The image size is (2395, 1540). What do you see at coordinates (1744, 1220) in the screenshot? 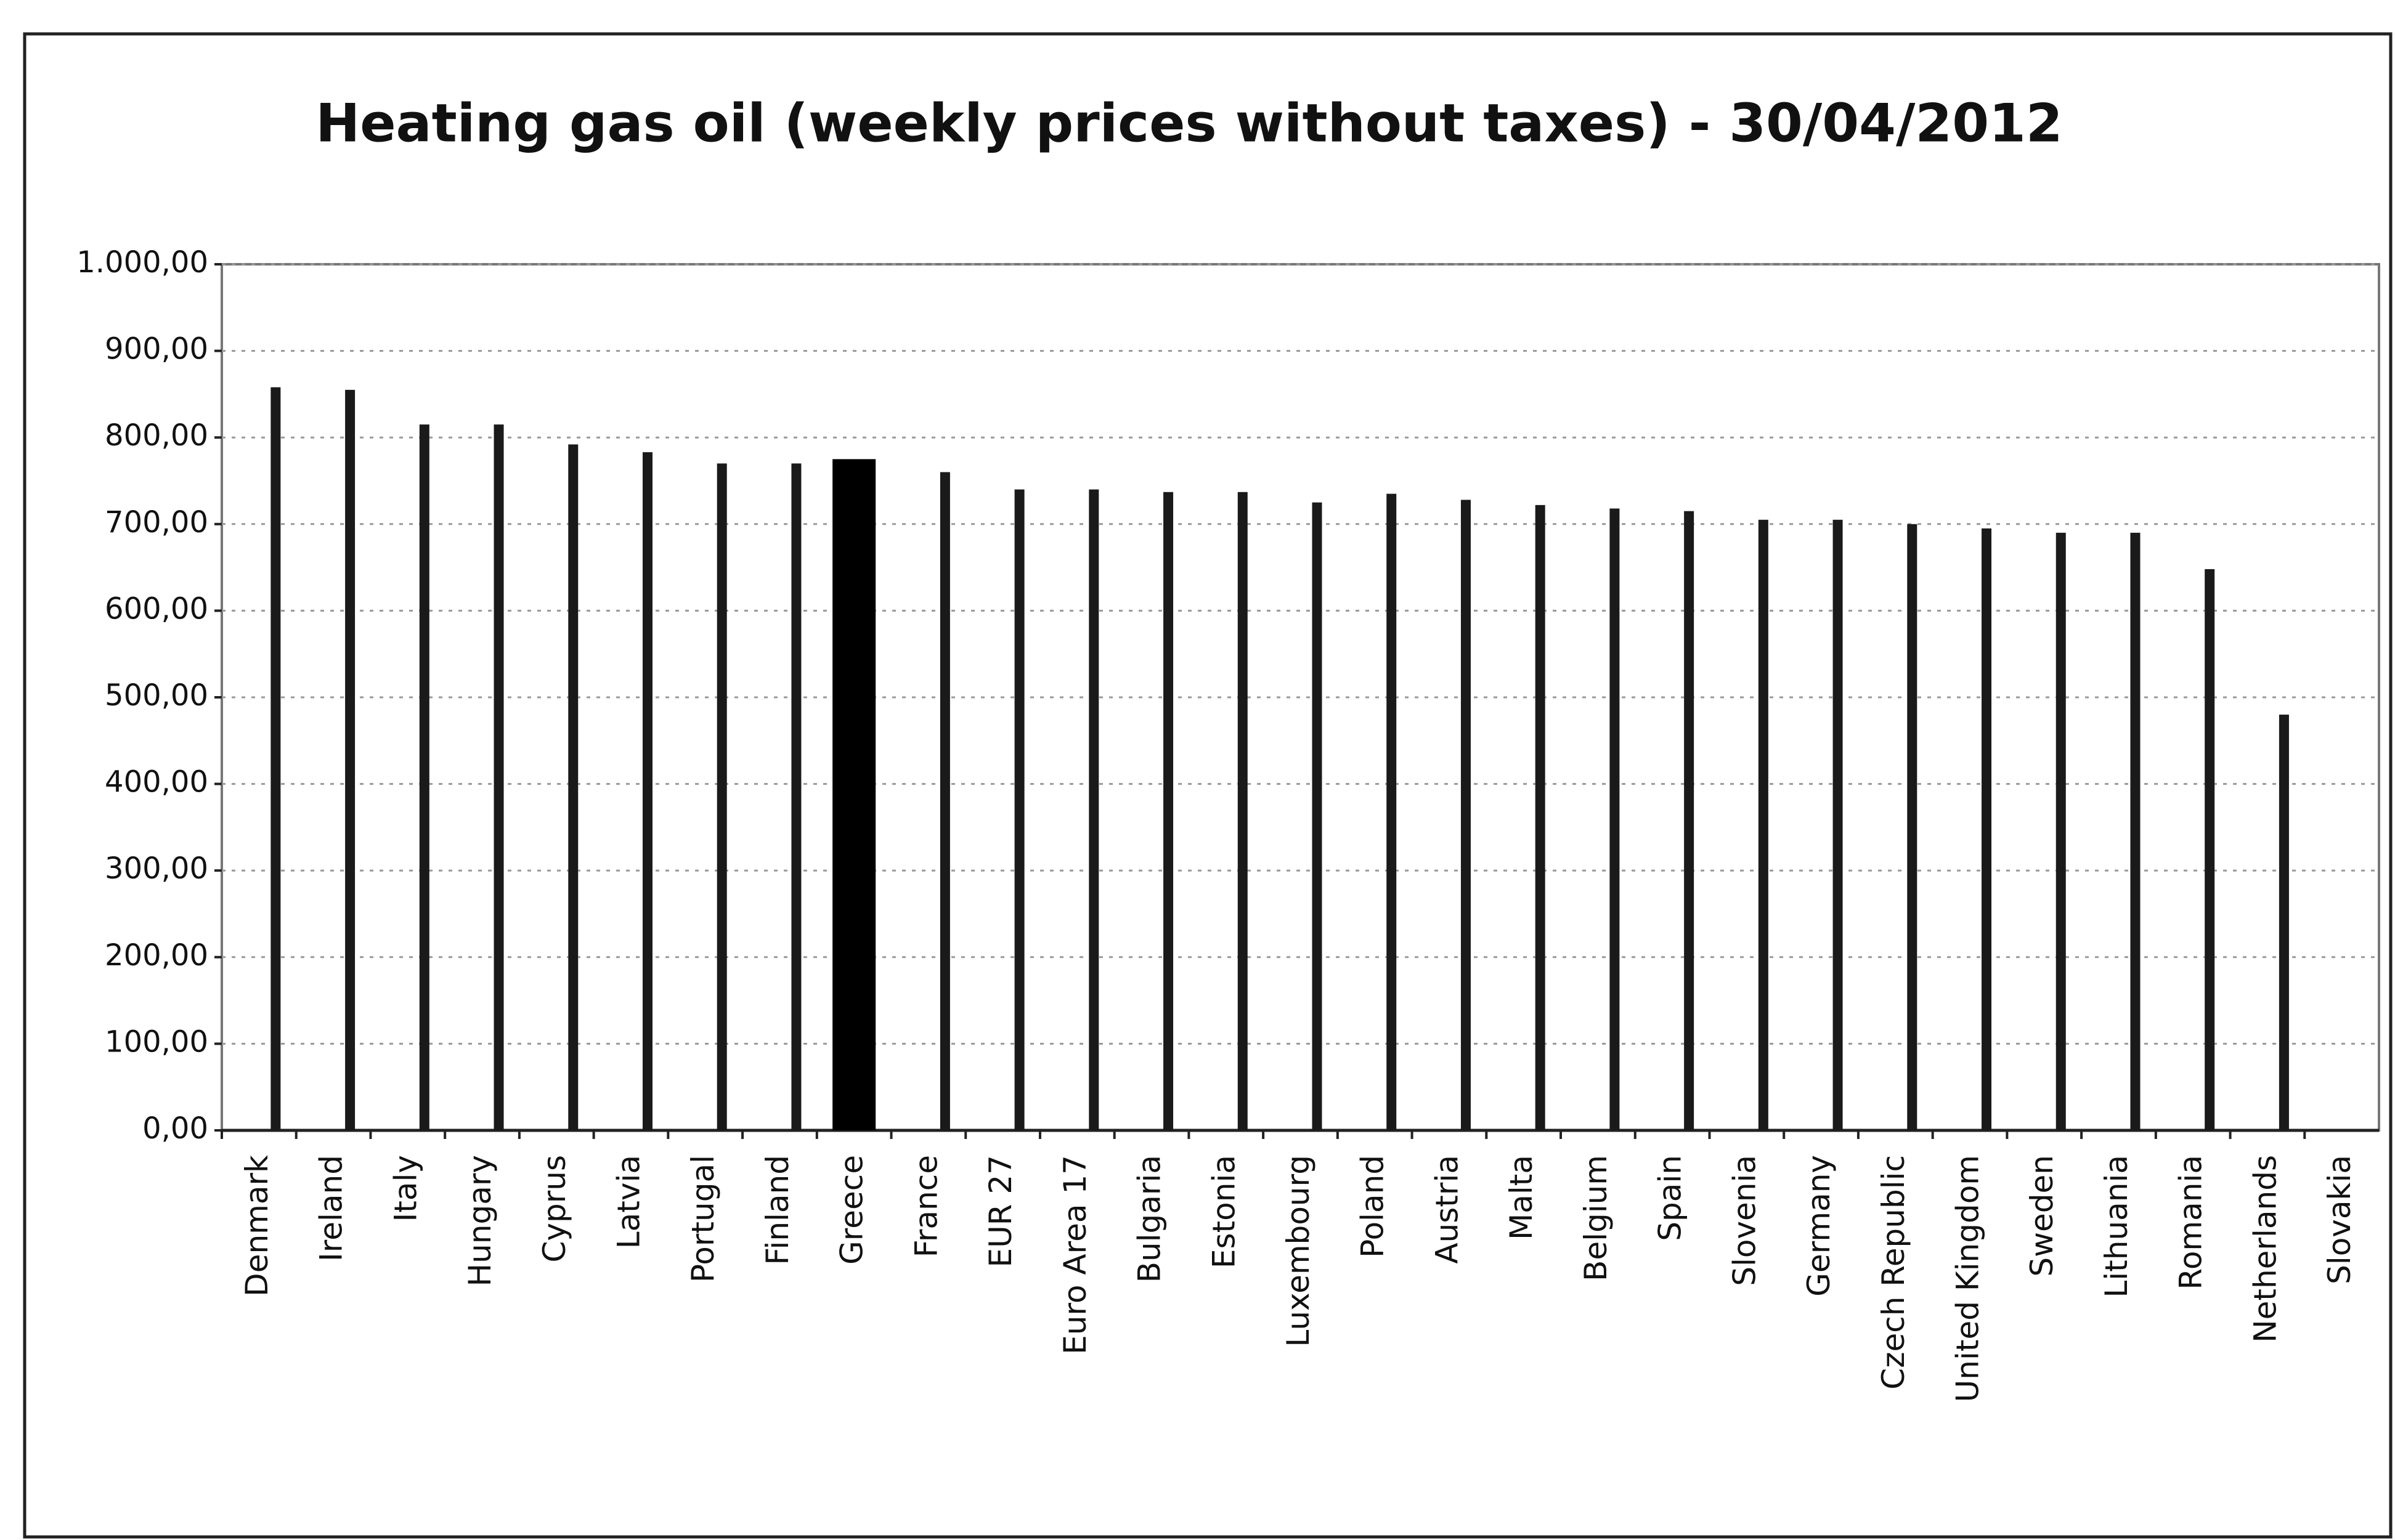
I see `x-tick-label: Slovenia` at bounding box center [1744, 1220].